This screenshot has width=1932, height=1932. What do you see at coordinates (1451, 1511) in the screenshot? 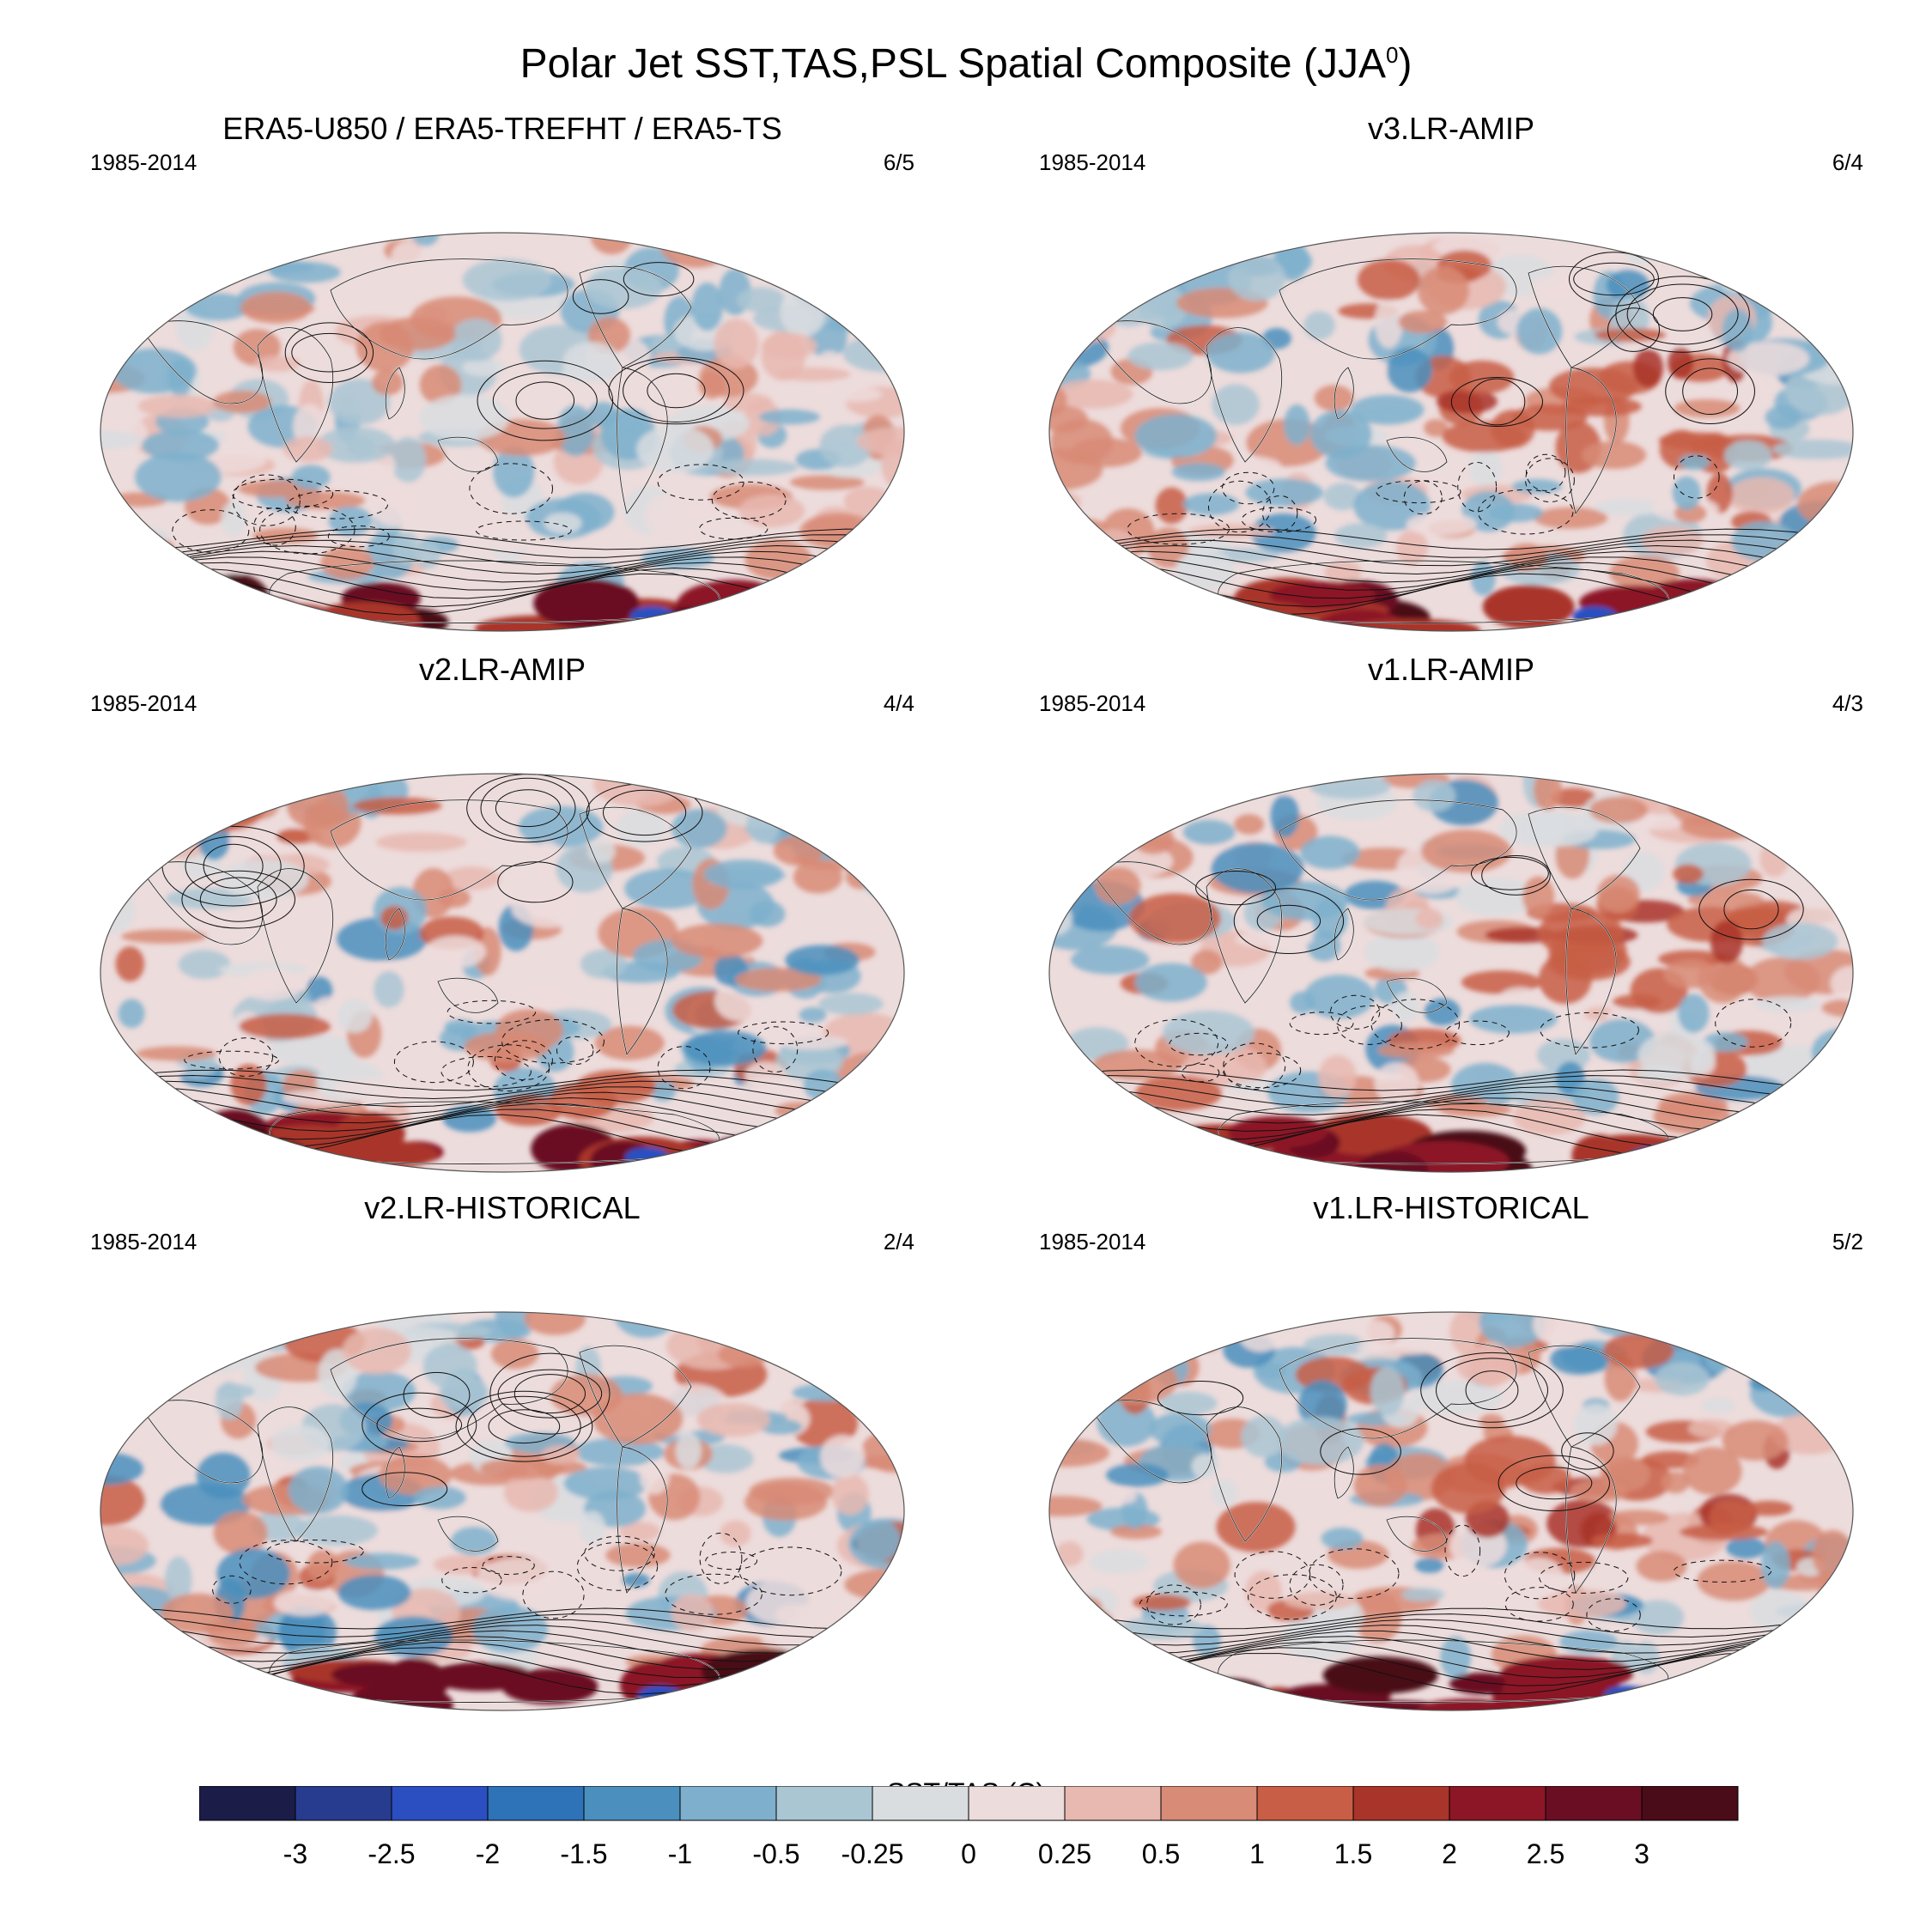
I see `map-border` at bounding box center [1451, 1511].